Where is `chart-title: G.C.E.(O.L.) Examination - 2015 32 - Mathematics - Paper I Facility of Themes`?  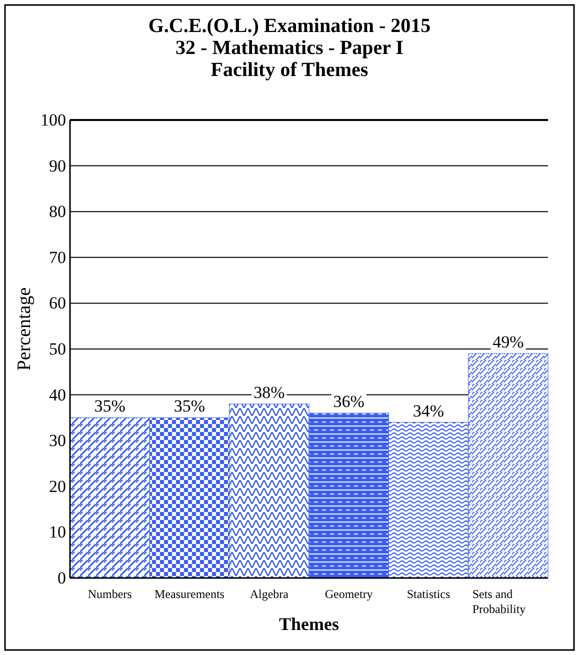 chart-title: G.C.E.(O.L.) Examination - 2015 32 - Mathematics - Paper I Facility of Themes is located at coordinates (289, 48).